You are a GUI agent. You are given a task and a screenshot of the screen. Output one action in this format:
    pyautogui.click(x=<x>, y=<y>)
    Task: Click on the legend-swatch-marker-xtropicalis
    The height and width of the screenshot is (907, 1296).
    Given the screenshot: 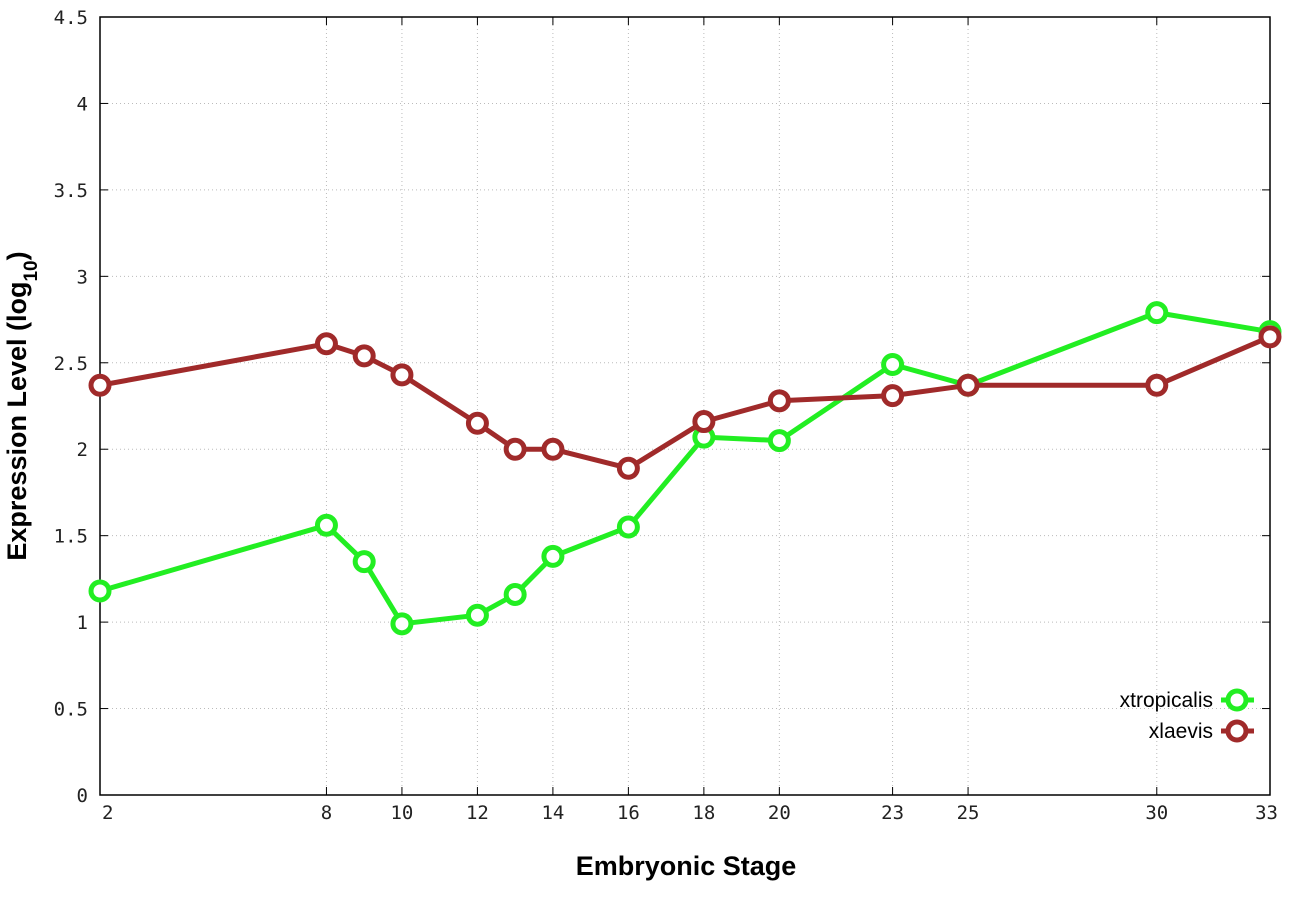 What is the action you would take?
    pyautogui.click(x=1237, y=700)
    